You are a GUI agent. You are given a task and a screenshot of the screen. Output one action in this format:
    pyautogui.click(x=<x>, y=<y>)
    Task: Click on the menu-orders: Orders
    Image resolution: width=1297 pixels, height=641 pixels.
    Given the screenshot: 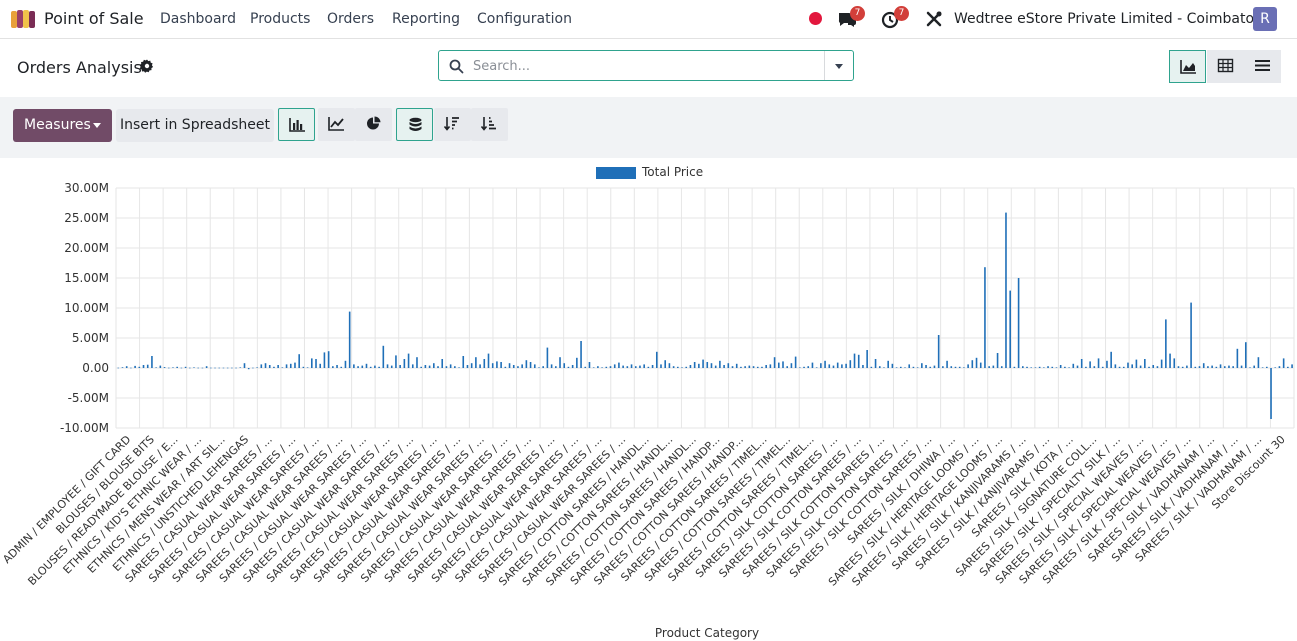 What is the action you would take?
    pyautogui.click(x=351, y=19)
    